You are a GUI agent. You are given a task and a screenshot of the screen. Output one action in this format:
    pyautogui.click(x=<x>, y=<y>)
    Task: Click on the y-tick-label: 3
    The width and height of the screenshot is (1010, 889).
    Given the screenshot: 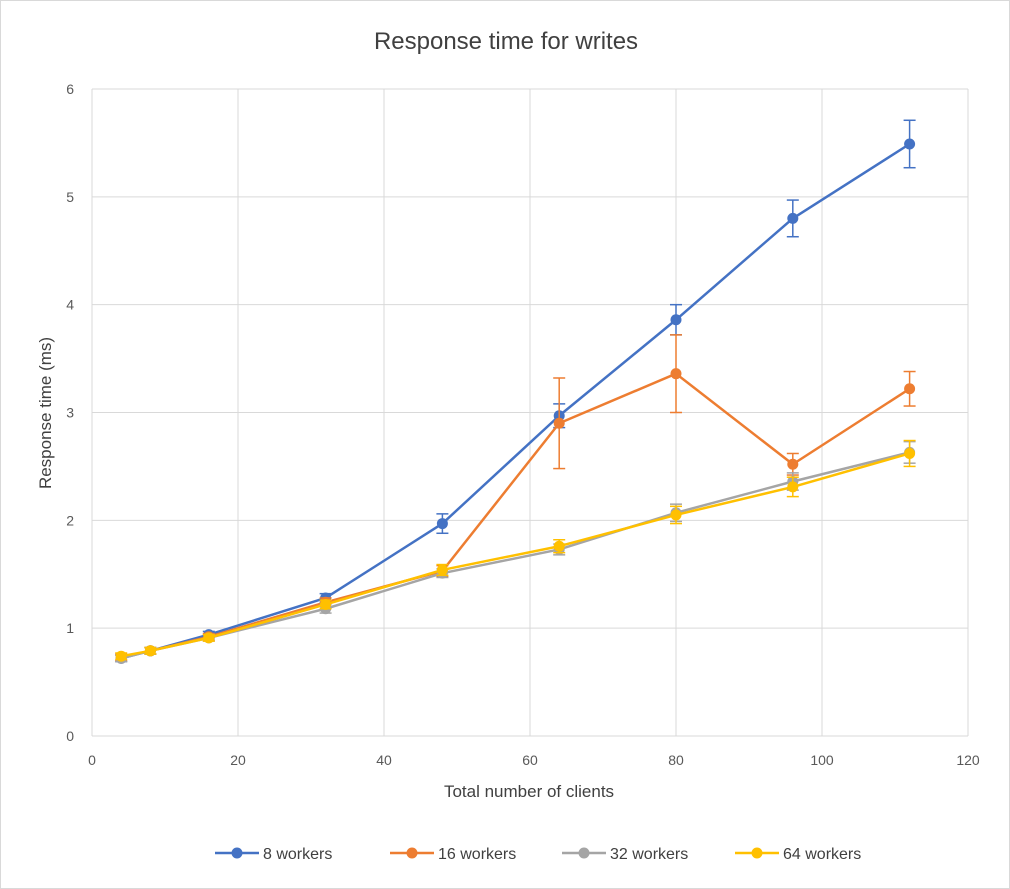 What is the action you would take?
    pyautogui.click(x=70, y=413)
    